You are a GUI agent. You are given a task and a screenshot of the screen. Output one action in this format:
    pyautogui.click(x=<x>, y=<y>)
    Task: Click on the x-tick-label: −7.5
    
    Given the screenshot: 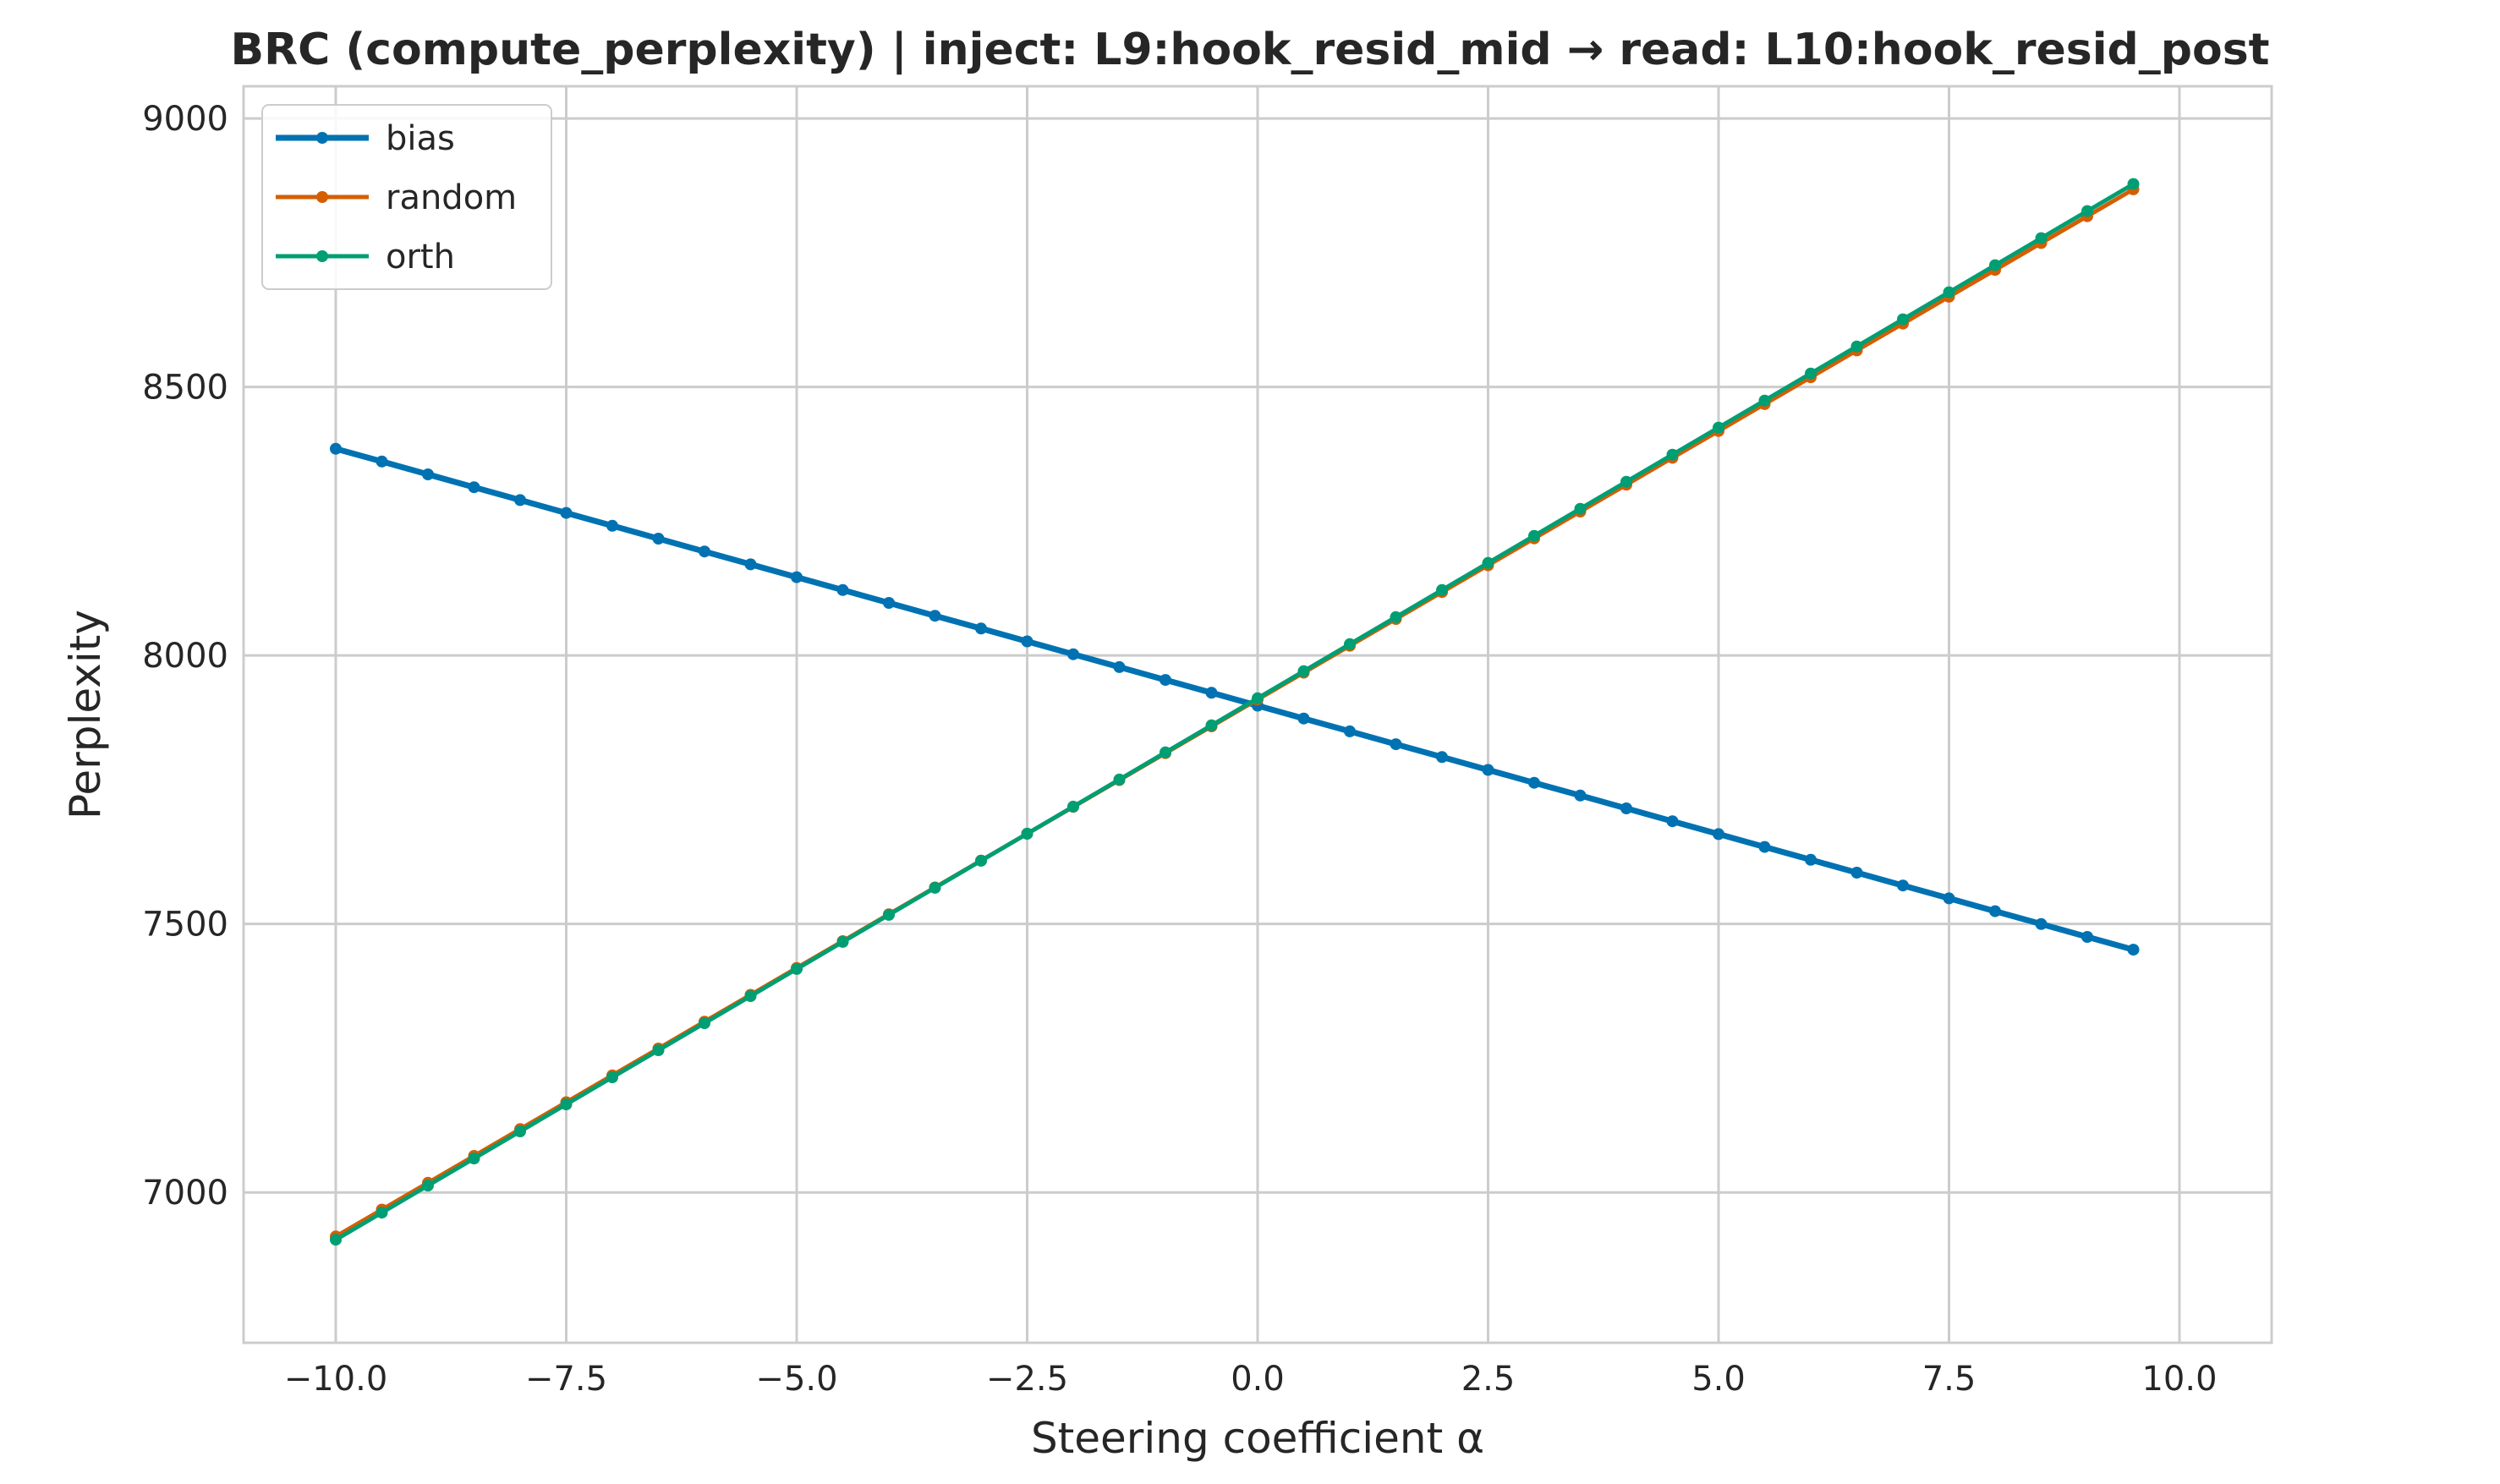 What is the action you would take?
    pyautogui.click(x=566, y=1379)
    